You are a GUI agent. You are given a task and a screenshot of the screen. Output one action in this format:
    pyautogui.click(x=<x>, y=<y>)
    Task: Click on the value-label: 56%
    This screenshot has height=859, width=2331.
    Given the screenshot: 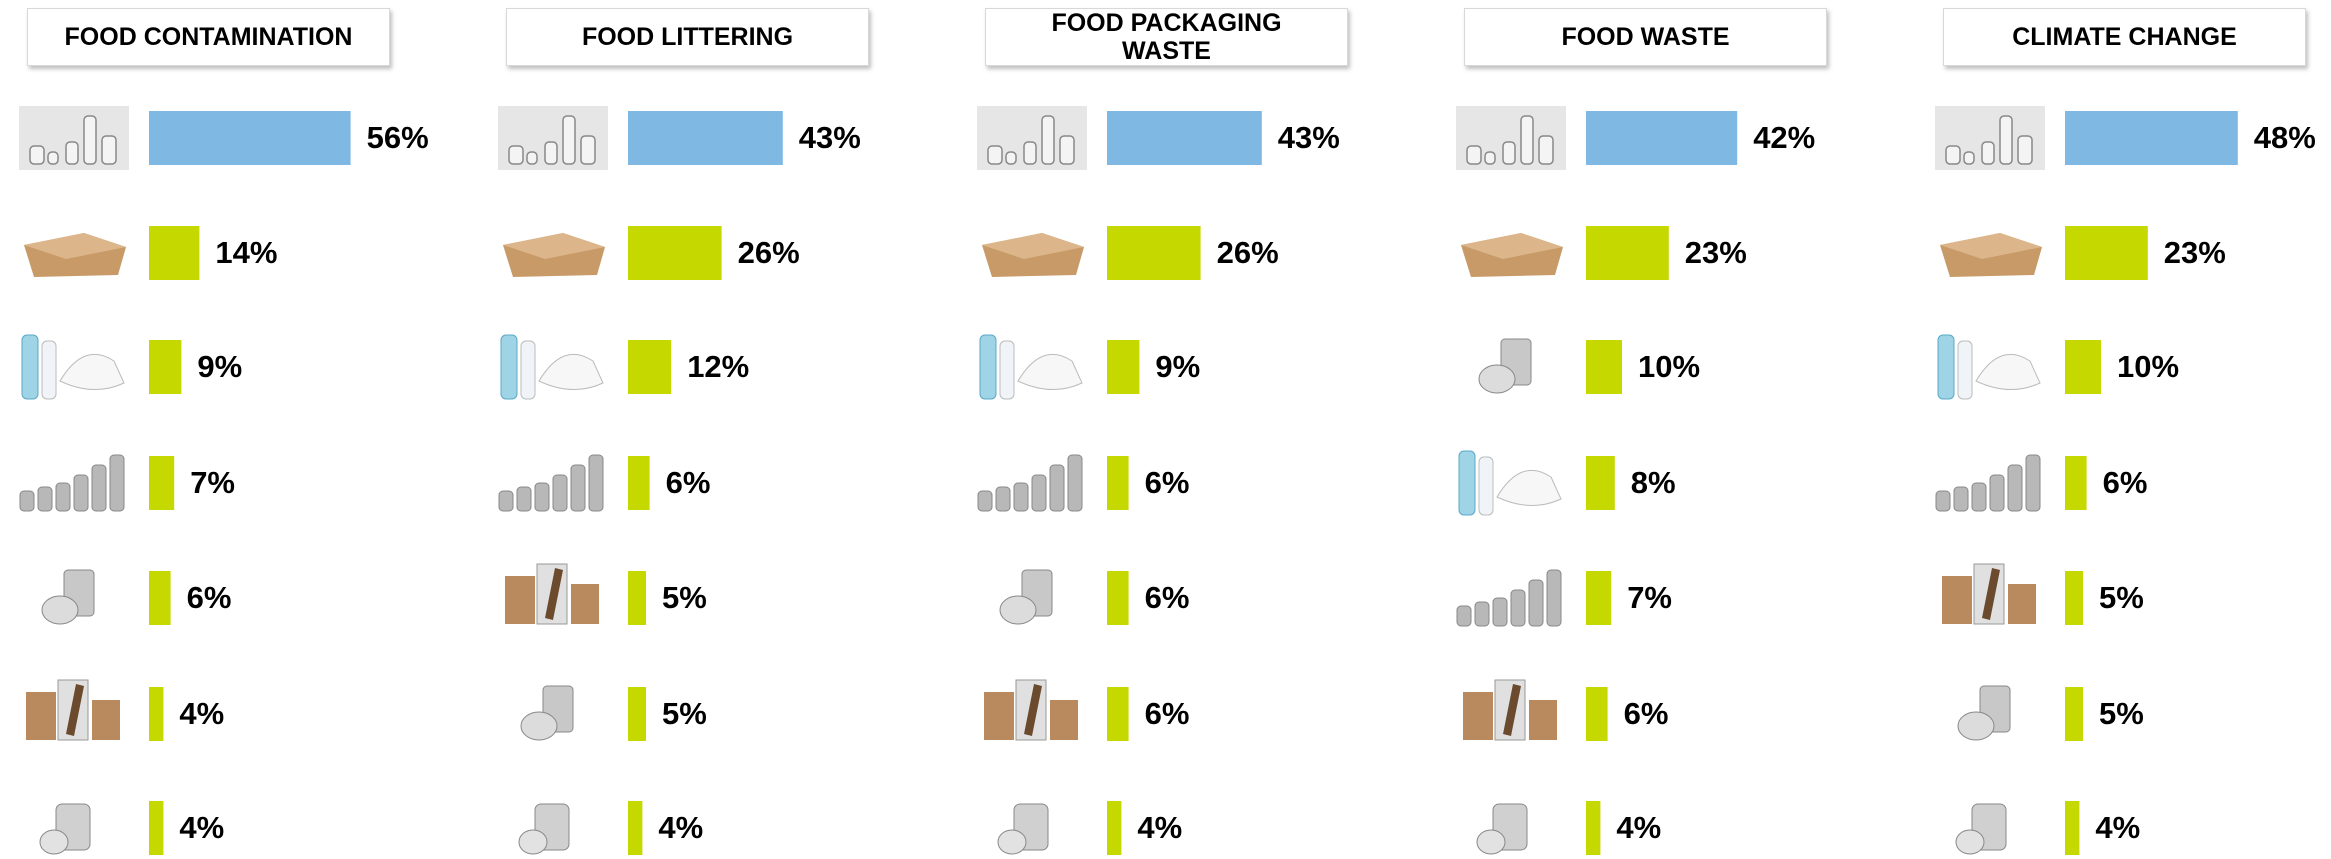 What is the action you would take?
    pyautogui.click(x=398, y=137)
    